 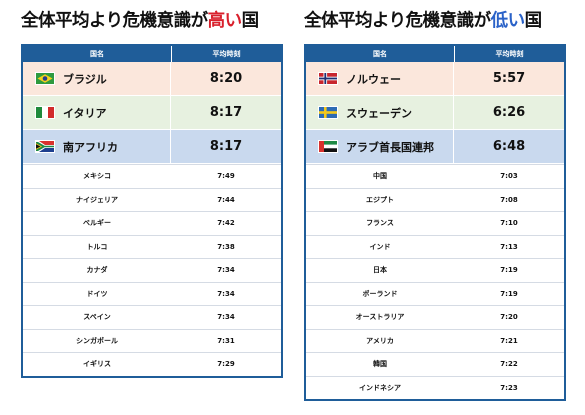 What do you see at coordinates (45, 78) in the screenshot?
I see `brazil-flag-icon` at bounding box center [45, 78].